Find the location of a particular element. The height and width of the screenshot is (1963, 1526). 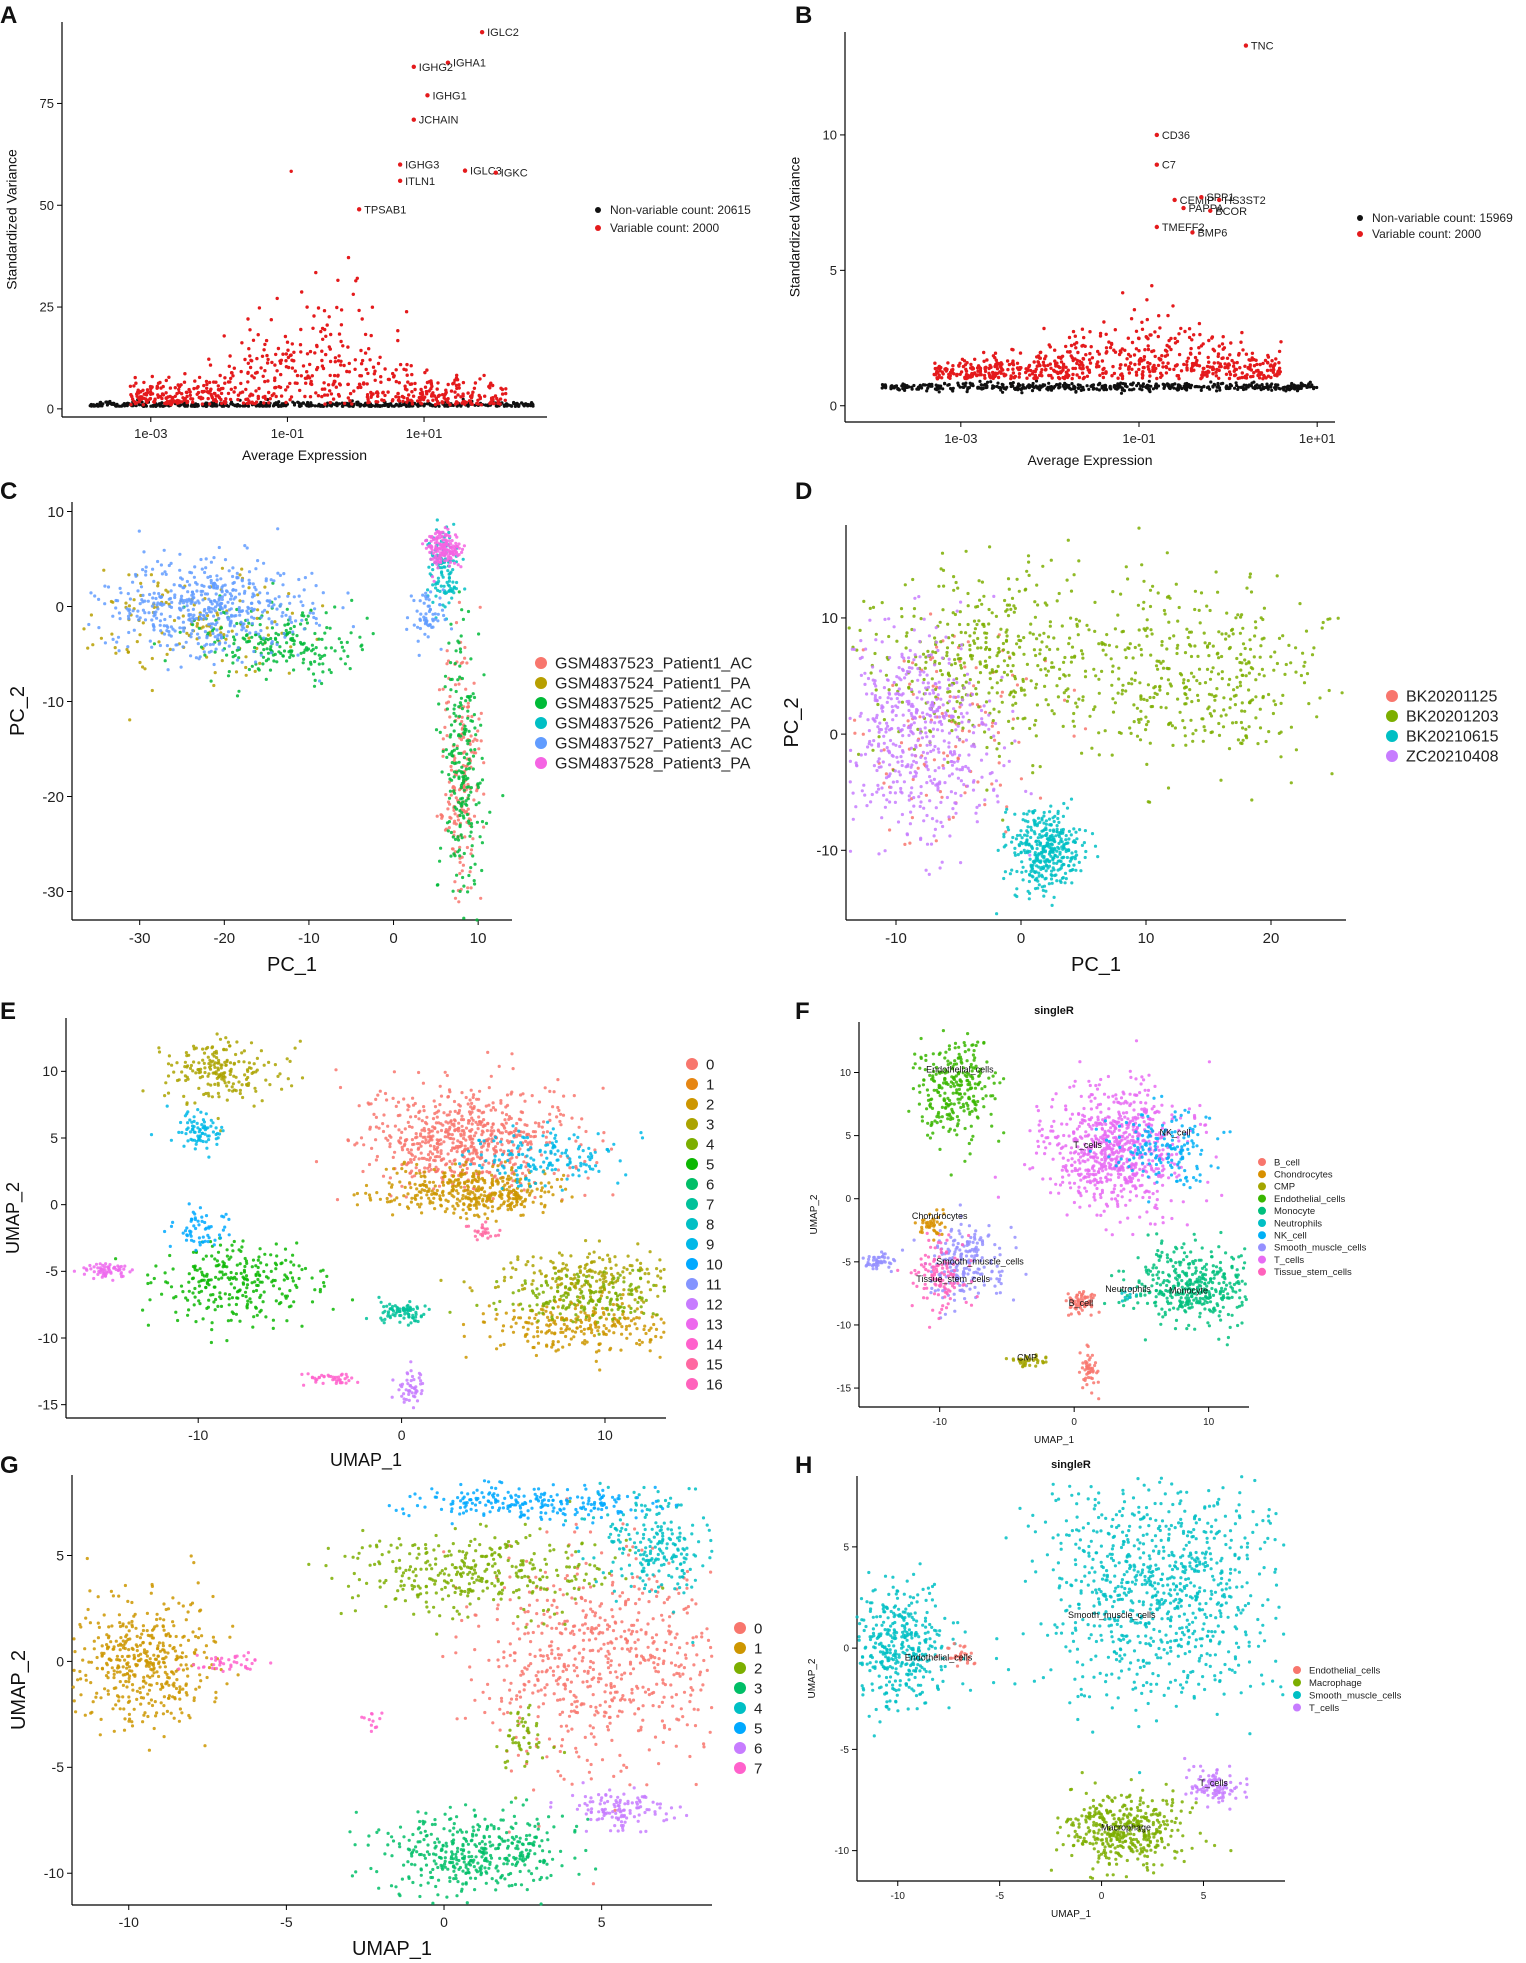

x-tick-label: 1e-01 is located at coordinates (287, 433).